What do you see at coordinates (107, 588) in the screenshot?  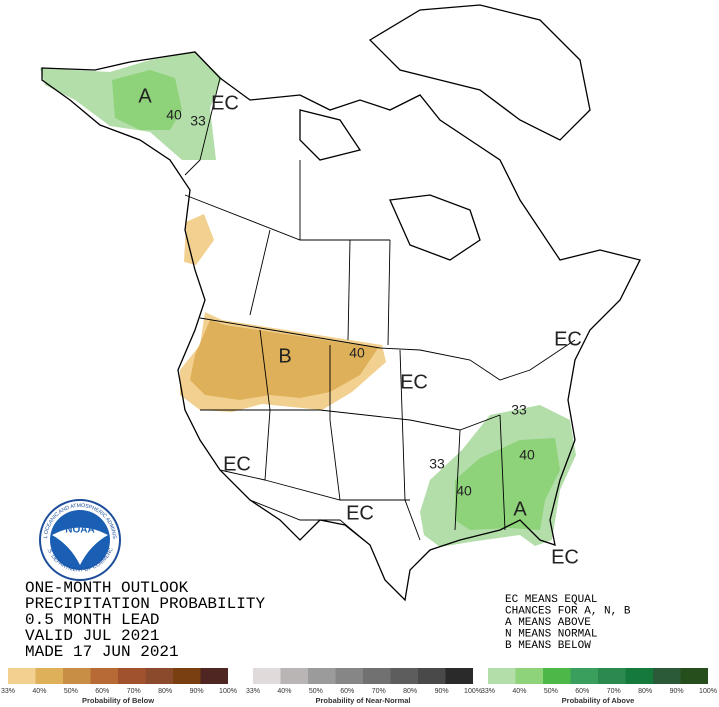 I see `title-line: ONE-MONTH OUTLOOK` at bounding box center [107, 588].